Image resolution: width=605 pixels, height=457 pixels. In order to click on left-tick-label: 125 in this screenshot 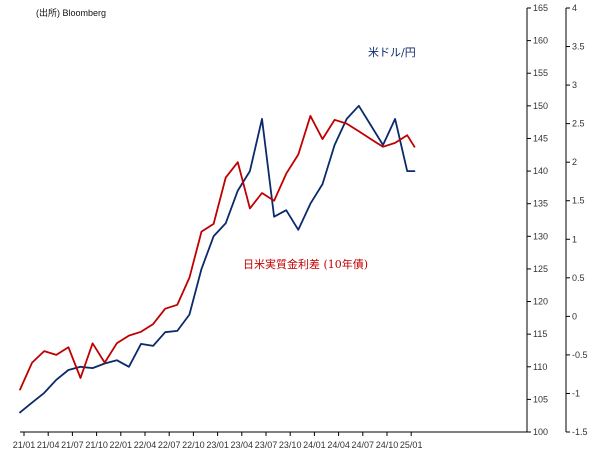, I will do `click(540, 269)`.